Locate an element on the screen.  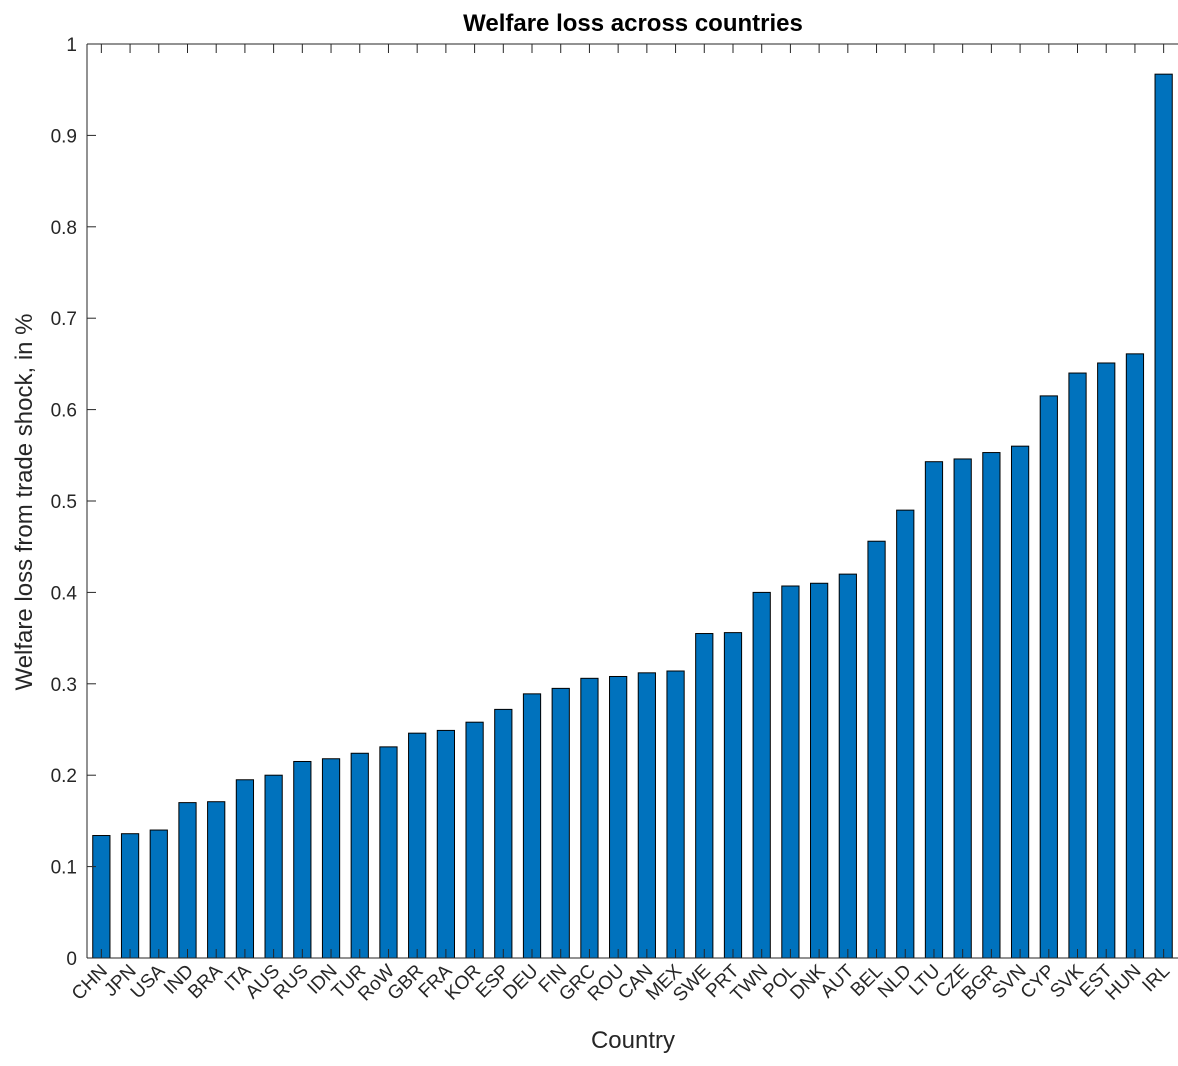
y-tick-label: 0.8 is located at coordinates (64, 228).